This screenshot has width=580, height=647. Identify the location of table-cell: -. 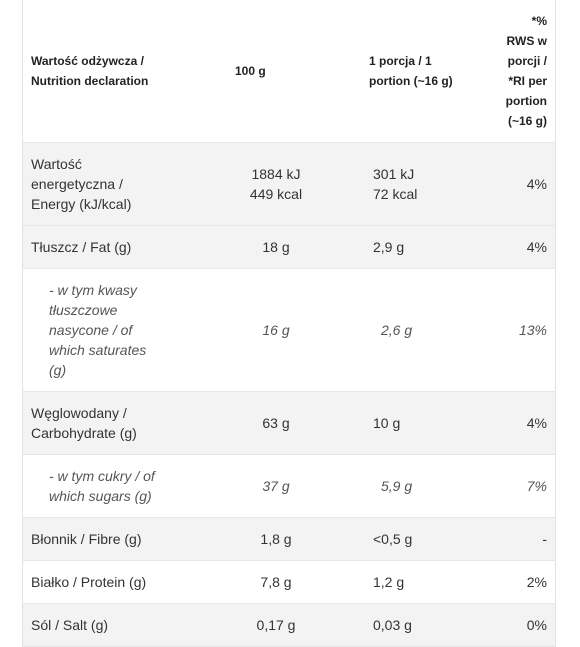
(524, 539).